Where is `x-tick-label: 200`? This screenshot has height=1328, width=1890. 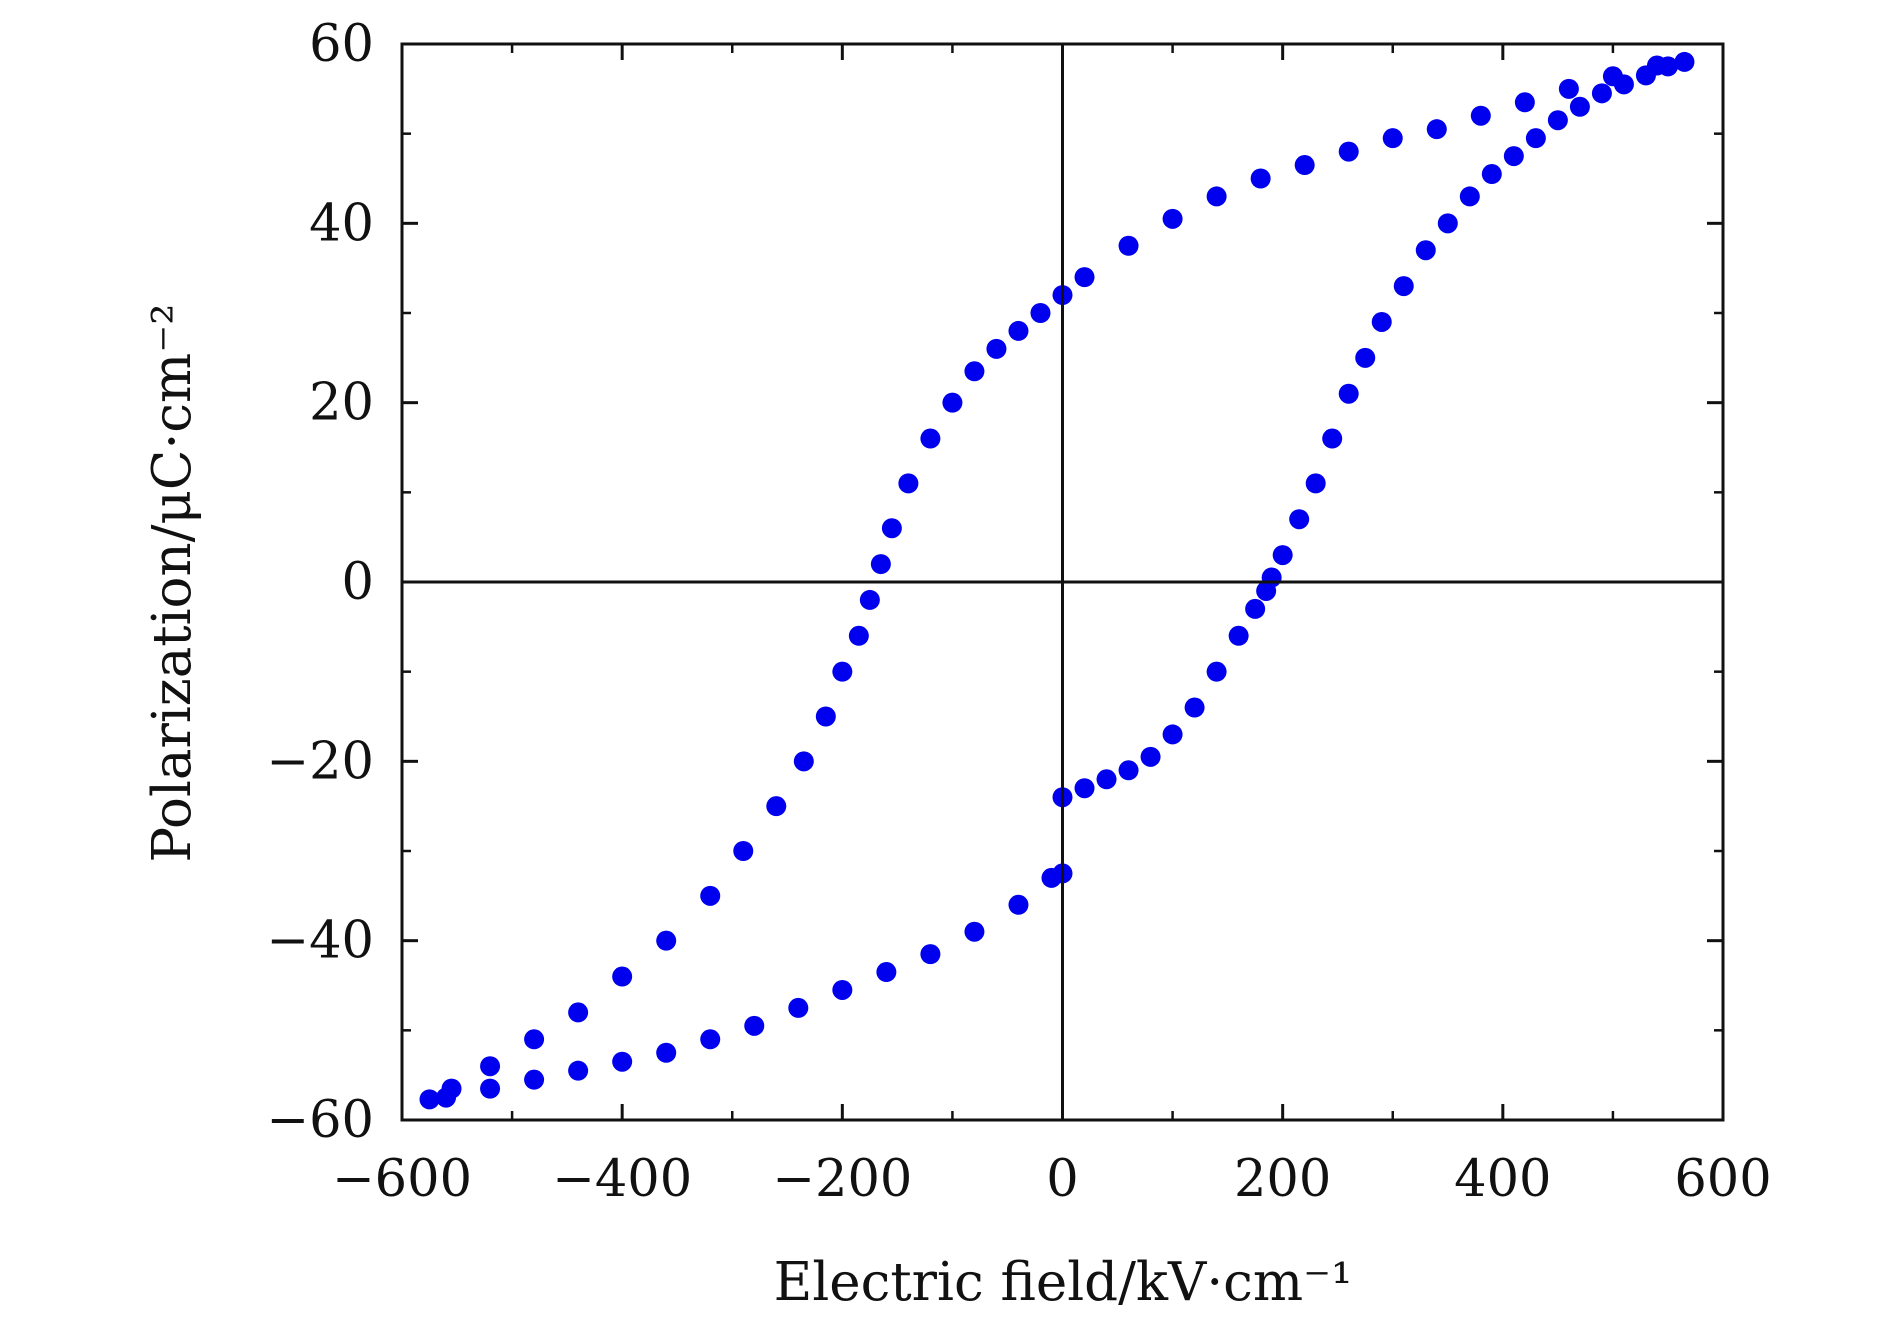 x-tick-label: 200 is located at coordinates (1282, 1179).